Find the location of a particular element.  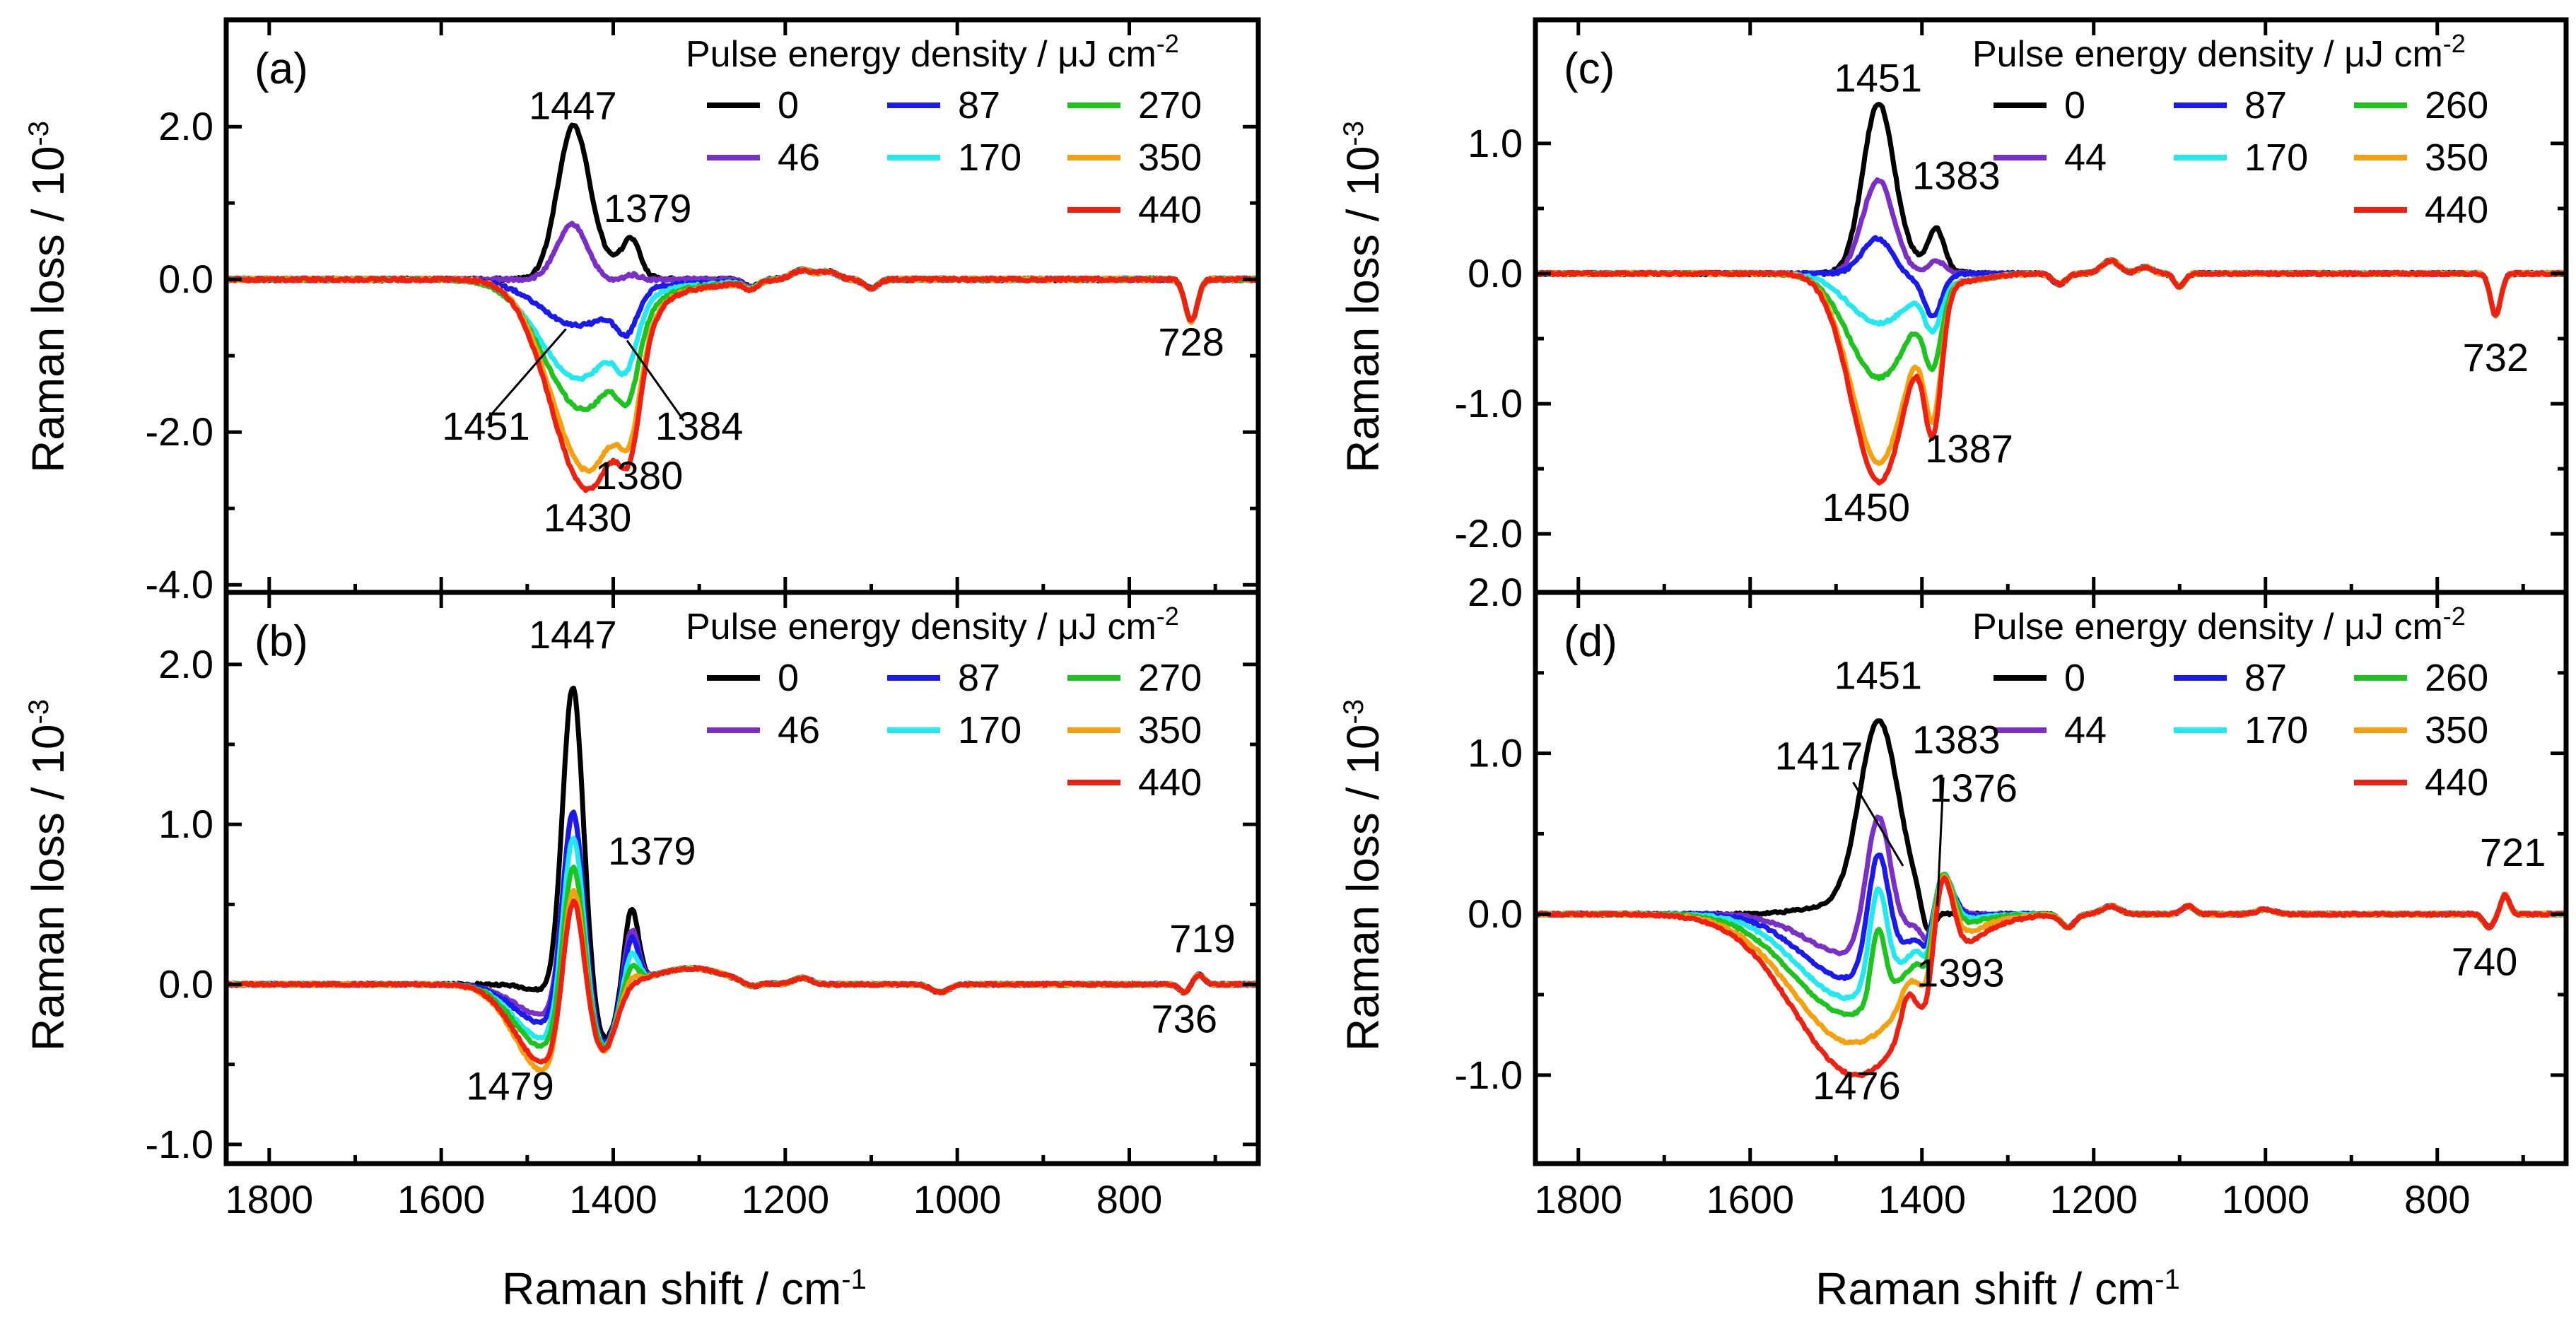

peak-annotation: 1376 is located at coordinates (1974, 788).